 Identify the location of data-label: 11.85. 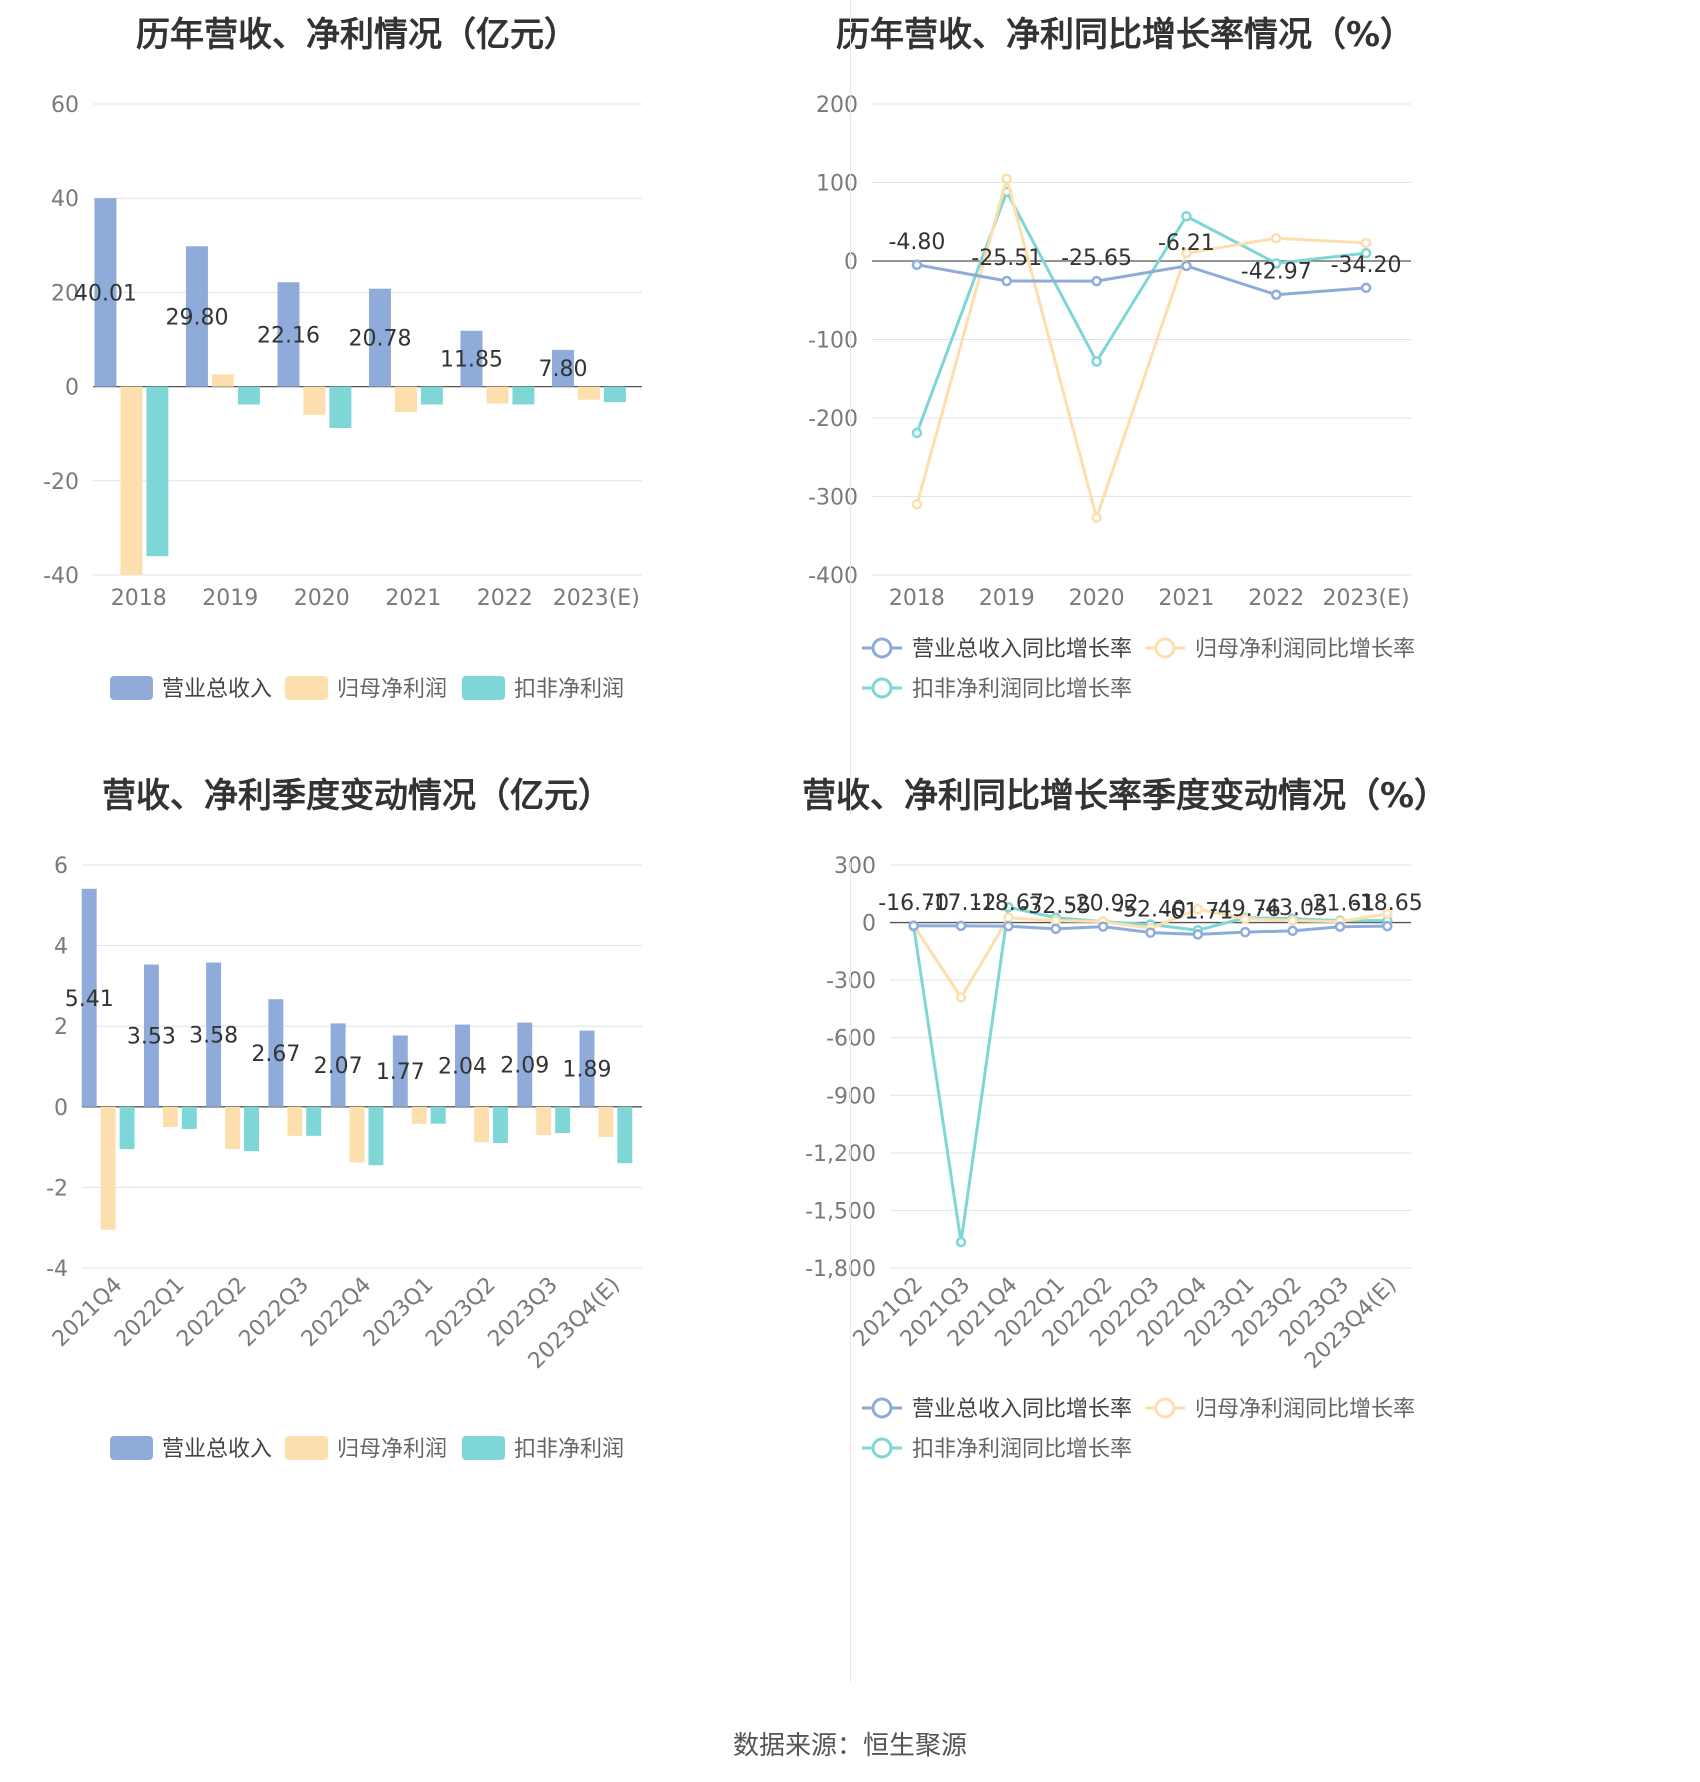
(471, 360).